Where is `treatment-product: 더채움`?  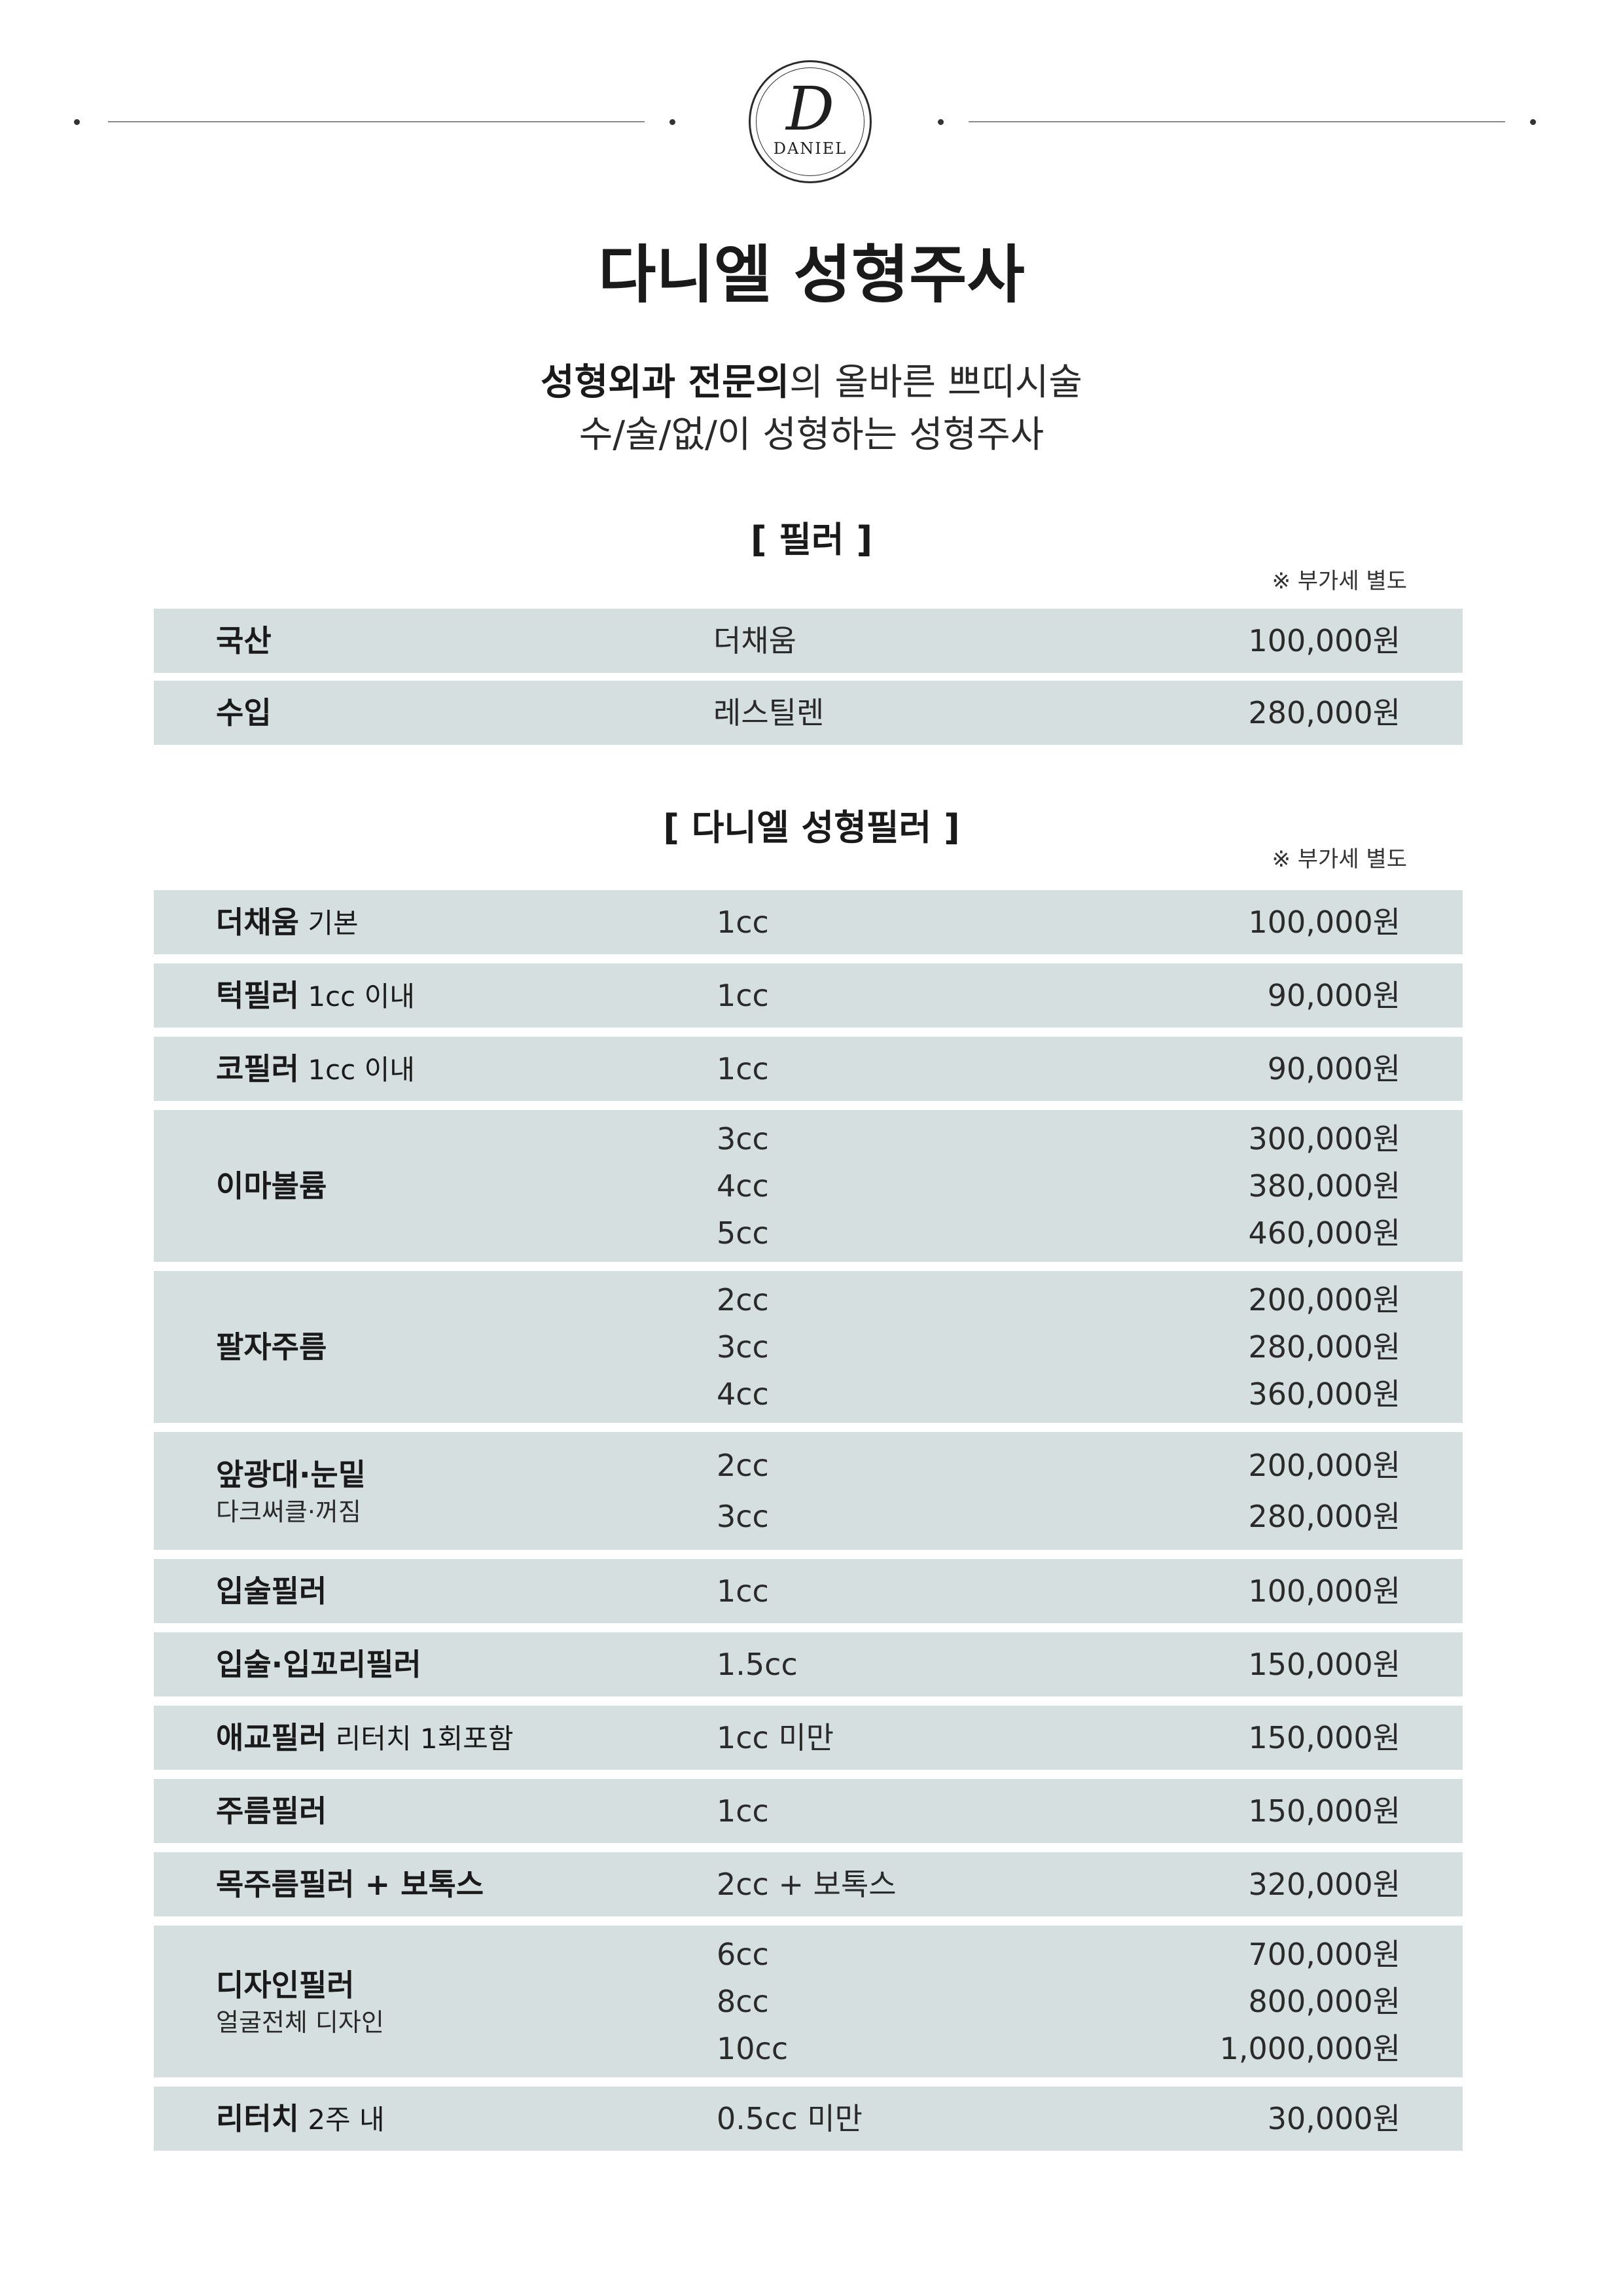 treatment-product: 더채움 is located at coordinates (754, 640).